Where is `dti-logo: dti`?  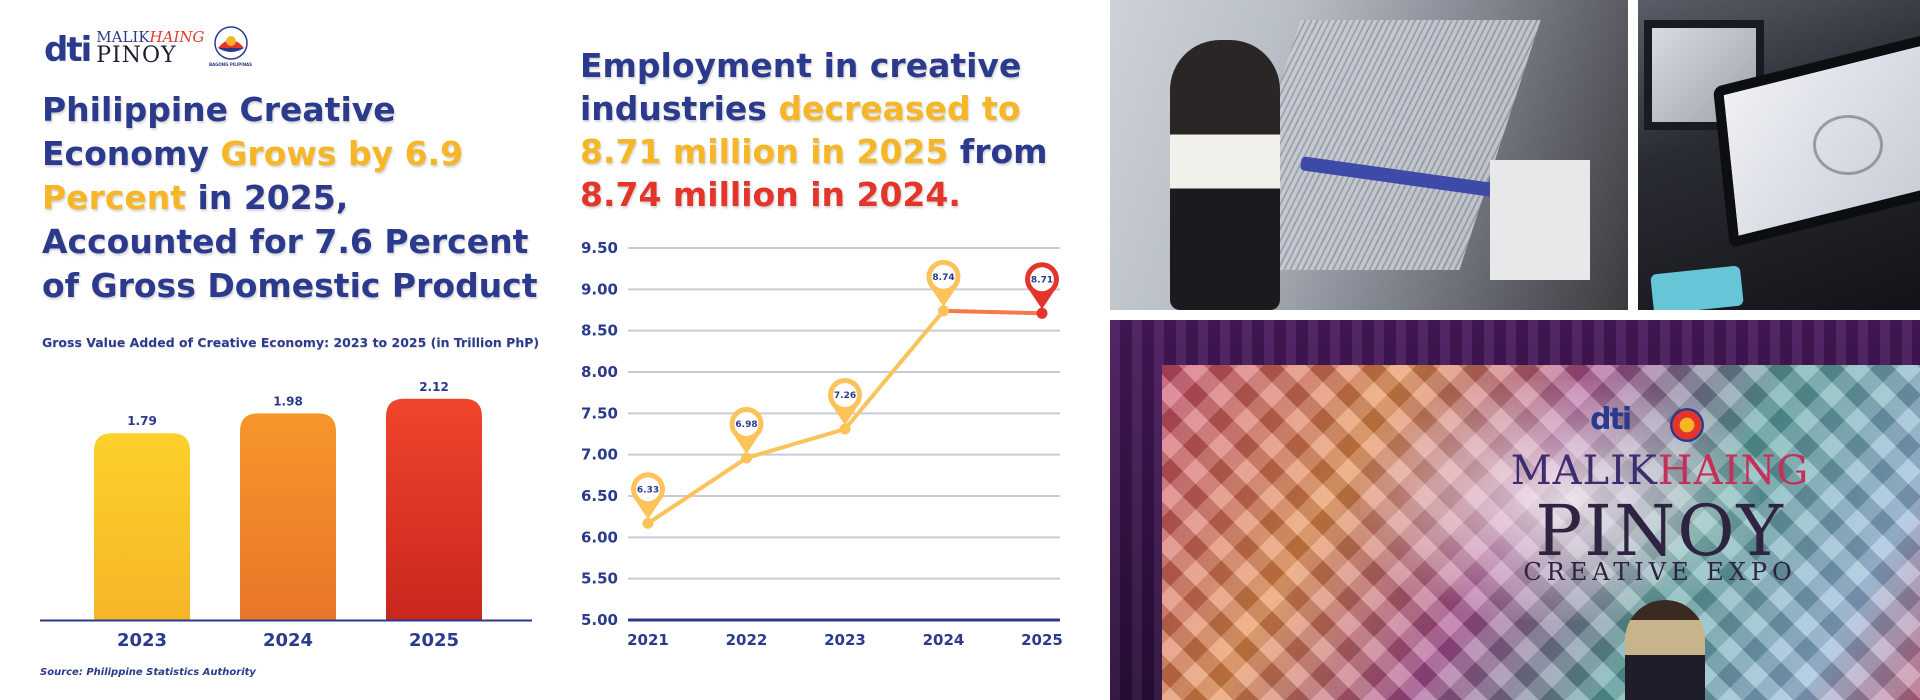
dti-logo: dti is located at coordinates (68, 50).